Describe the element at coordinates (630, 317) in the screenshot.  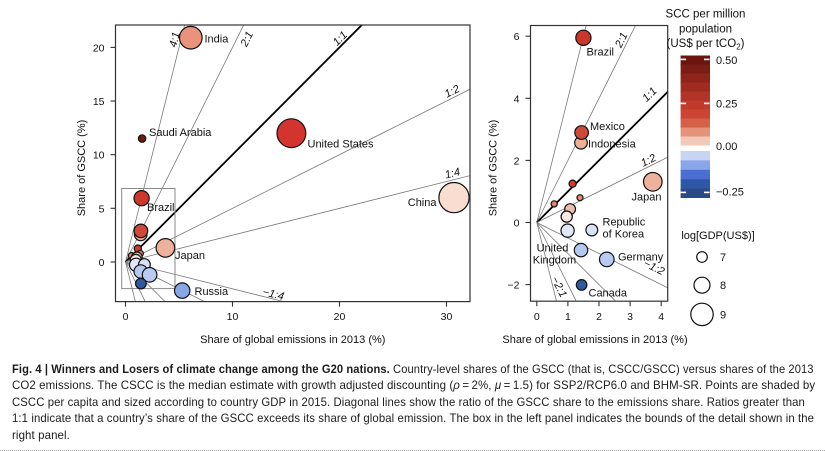
I see `svg-text: 3` at that location.